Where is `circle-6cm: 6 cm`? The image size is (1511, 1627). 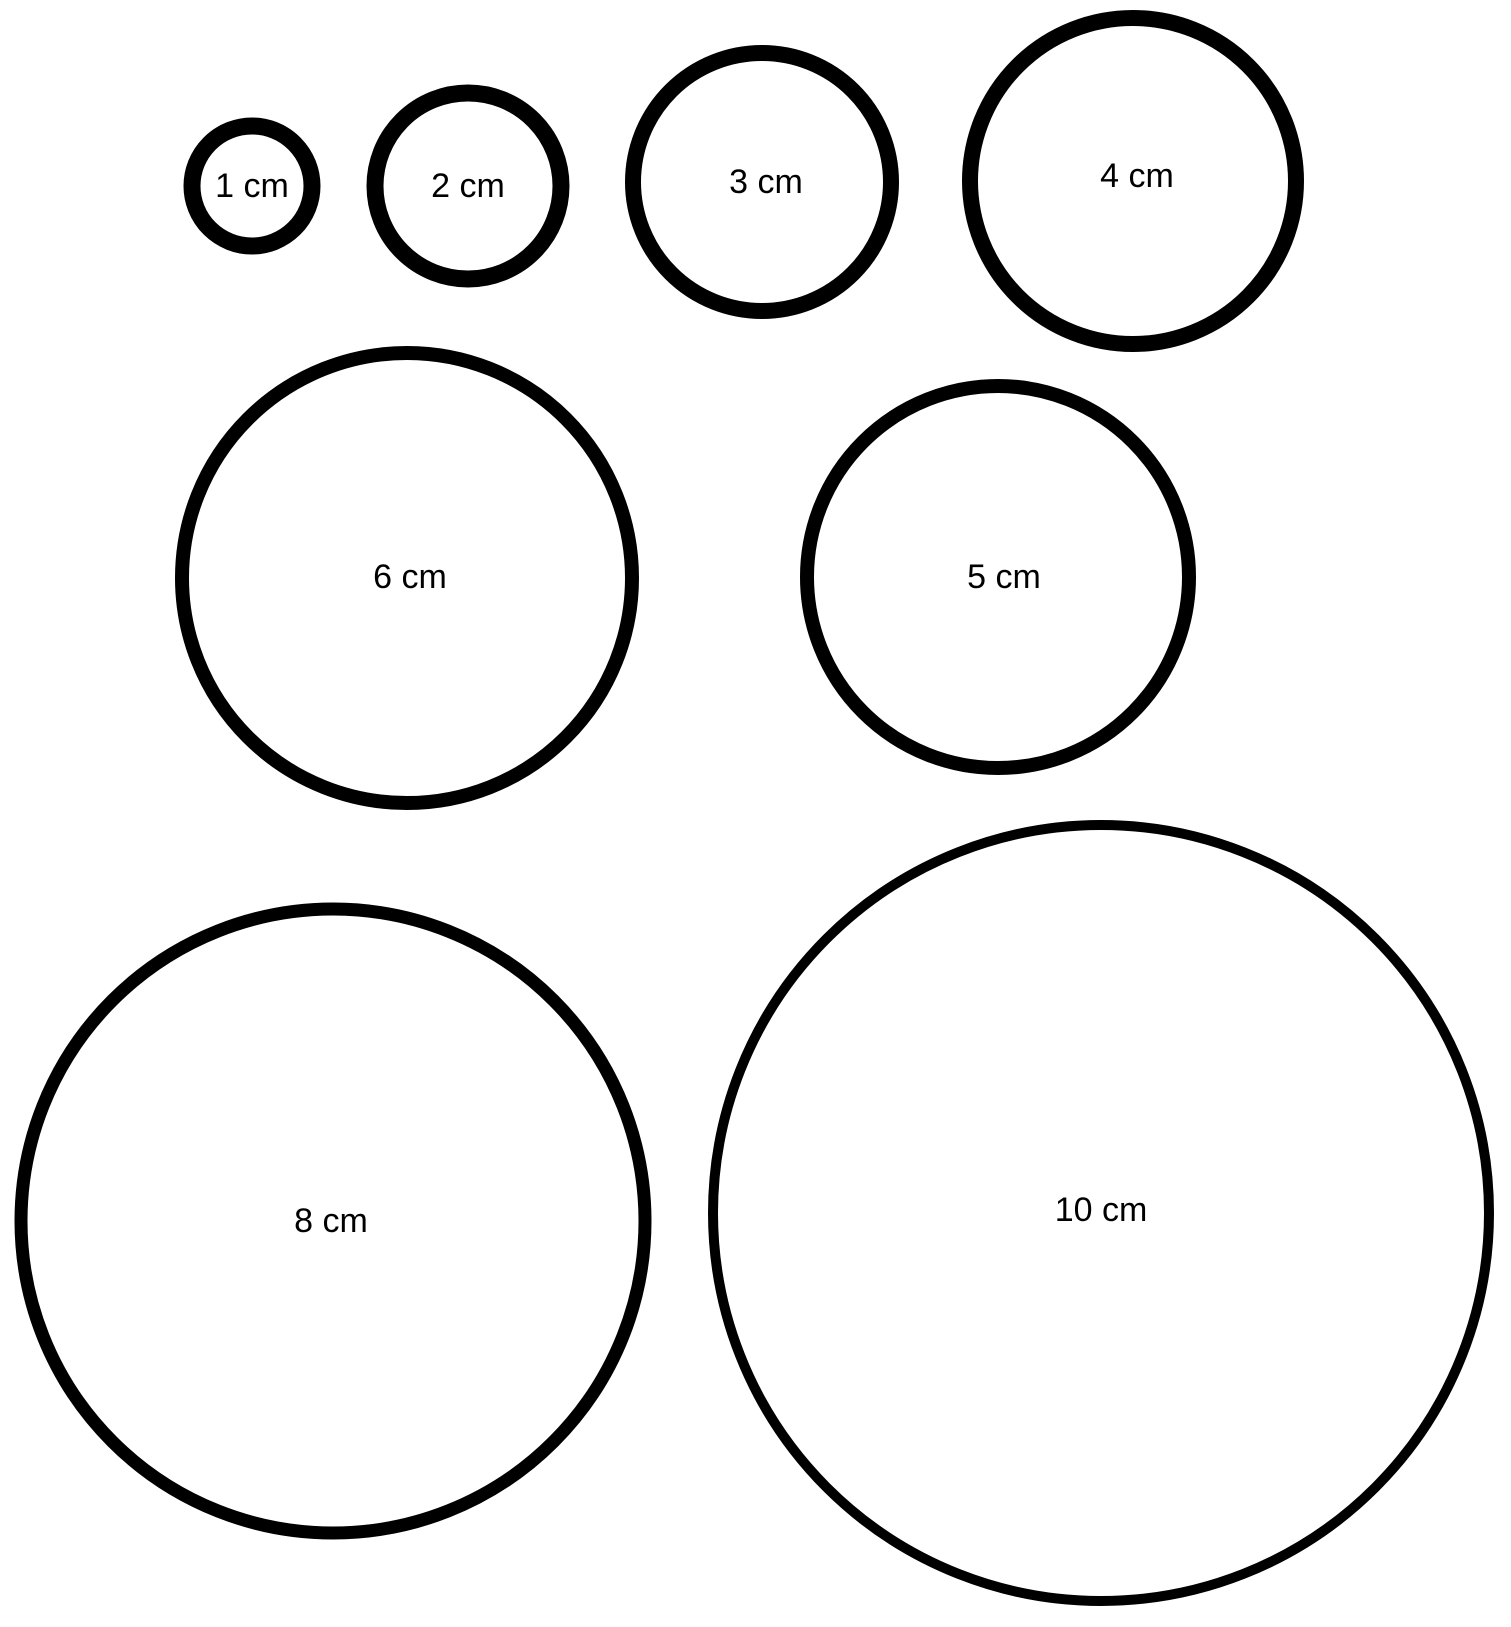
circle-6cm: 6 cm is located at coordinates (407, 578).